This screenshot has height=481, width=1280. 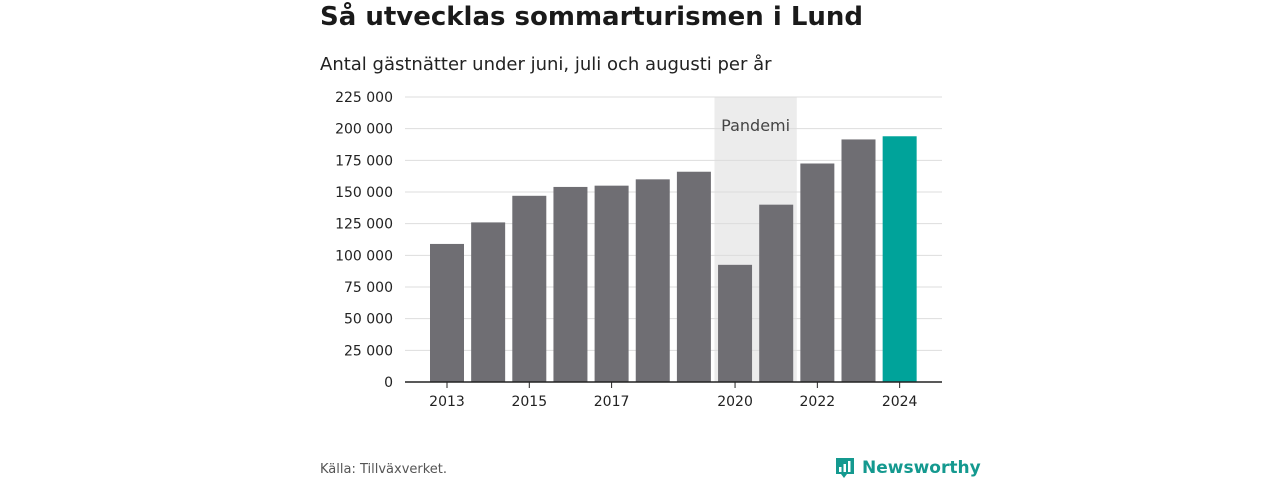 What do you see at coordinates (818, 402) in the screenshot?
I see `x-tick-label: 2022` at bounding box center [818, 402].